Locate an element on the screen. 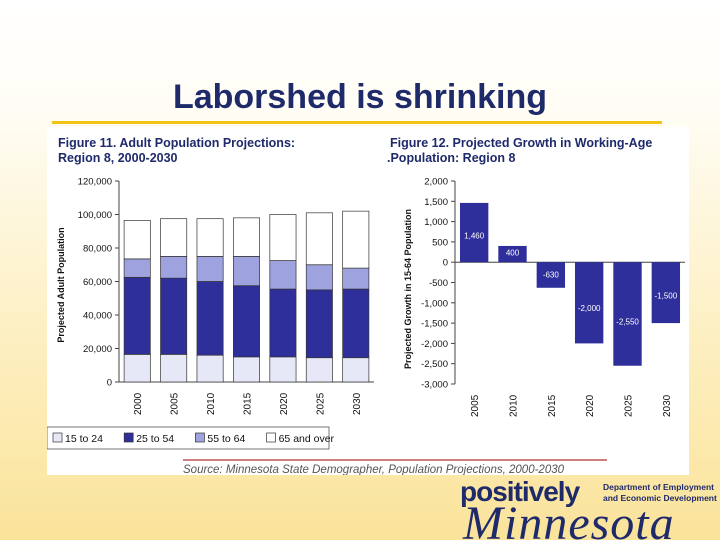  fig12-y-tick-label: -500 is located at coordinates (438, 283).